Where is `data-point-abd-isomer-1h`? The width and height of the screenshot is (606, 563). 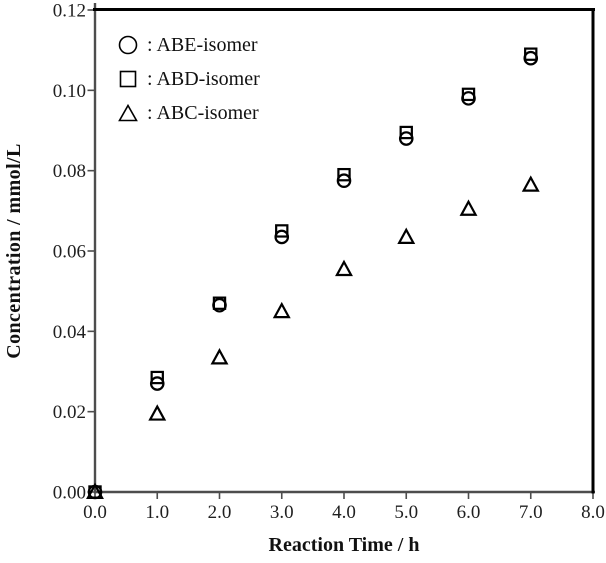 data-point-abd-isomer-1h is located at coordinates (157, 377).